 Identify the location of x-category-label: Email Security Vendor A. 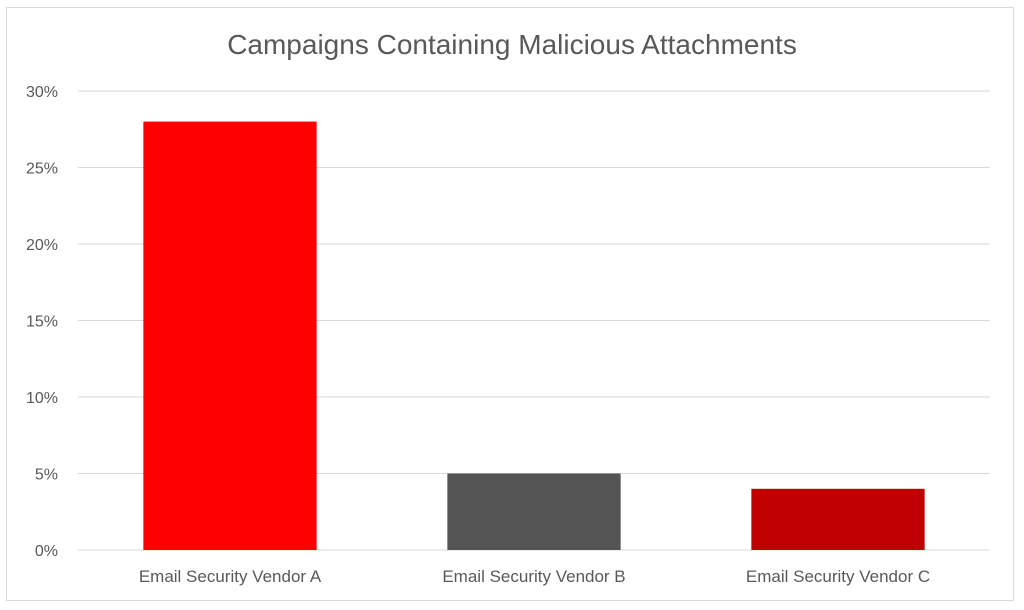
(230, 576).